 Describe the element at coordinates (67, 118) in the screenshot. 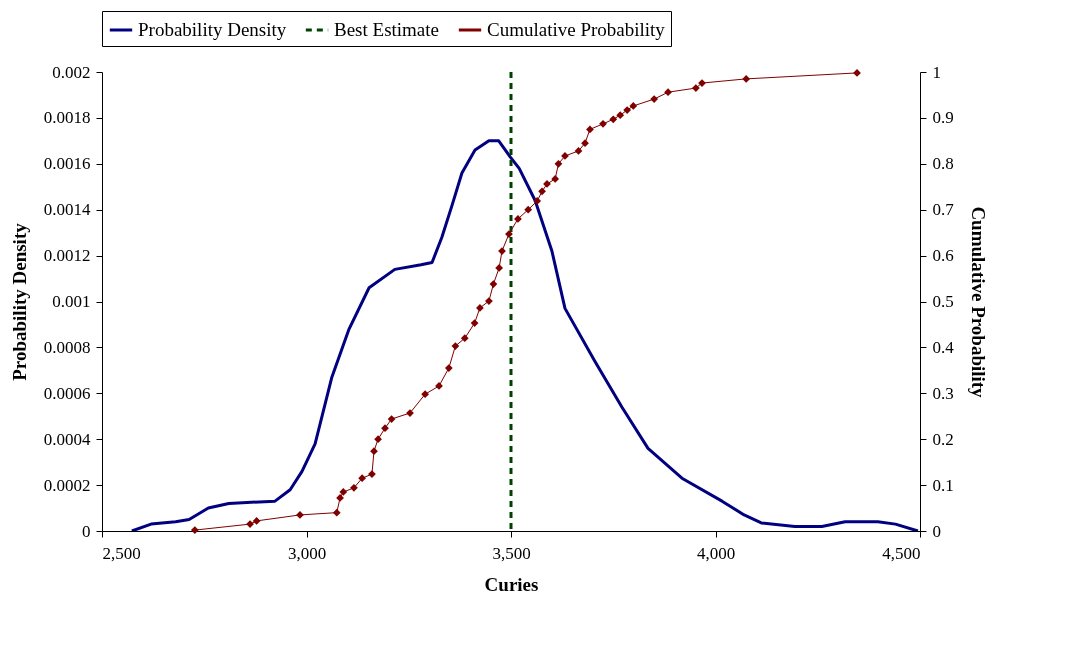

I see `y-tick-label: 0.0018` at that location.